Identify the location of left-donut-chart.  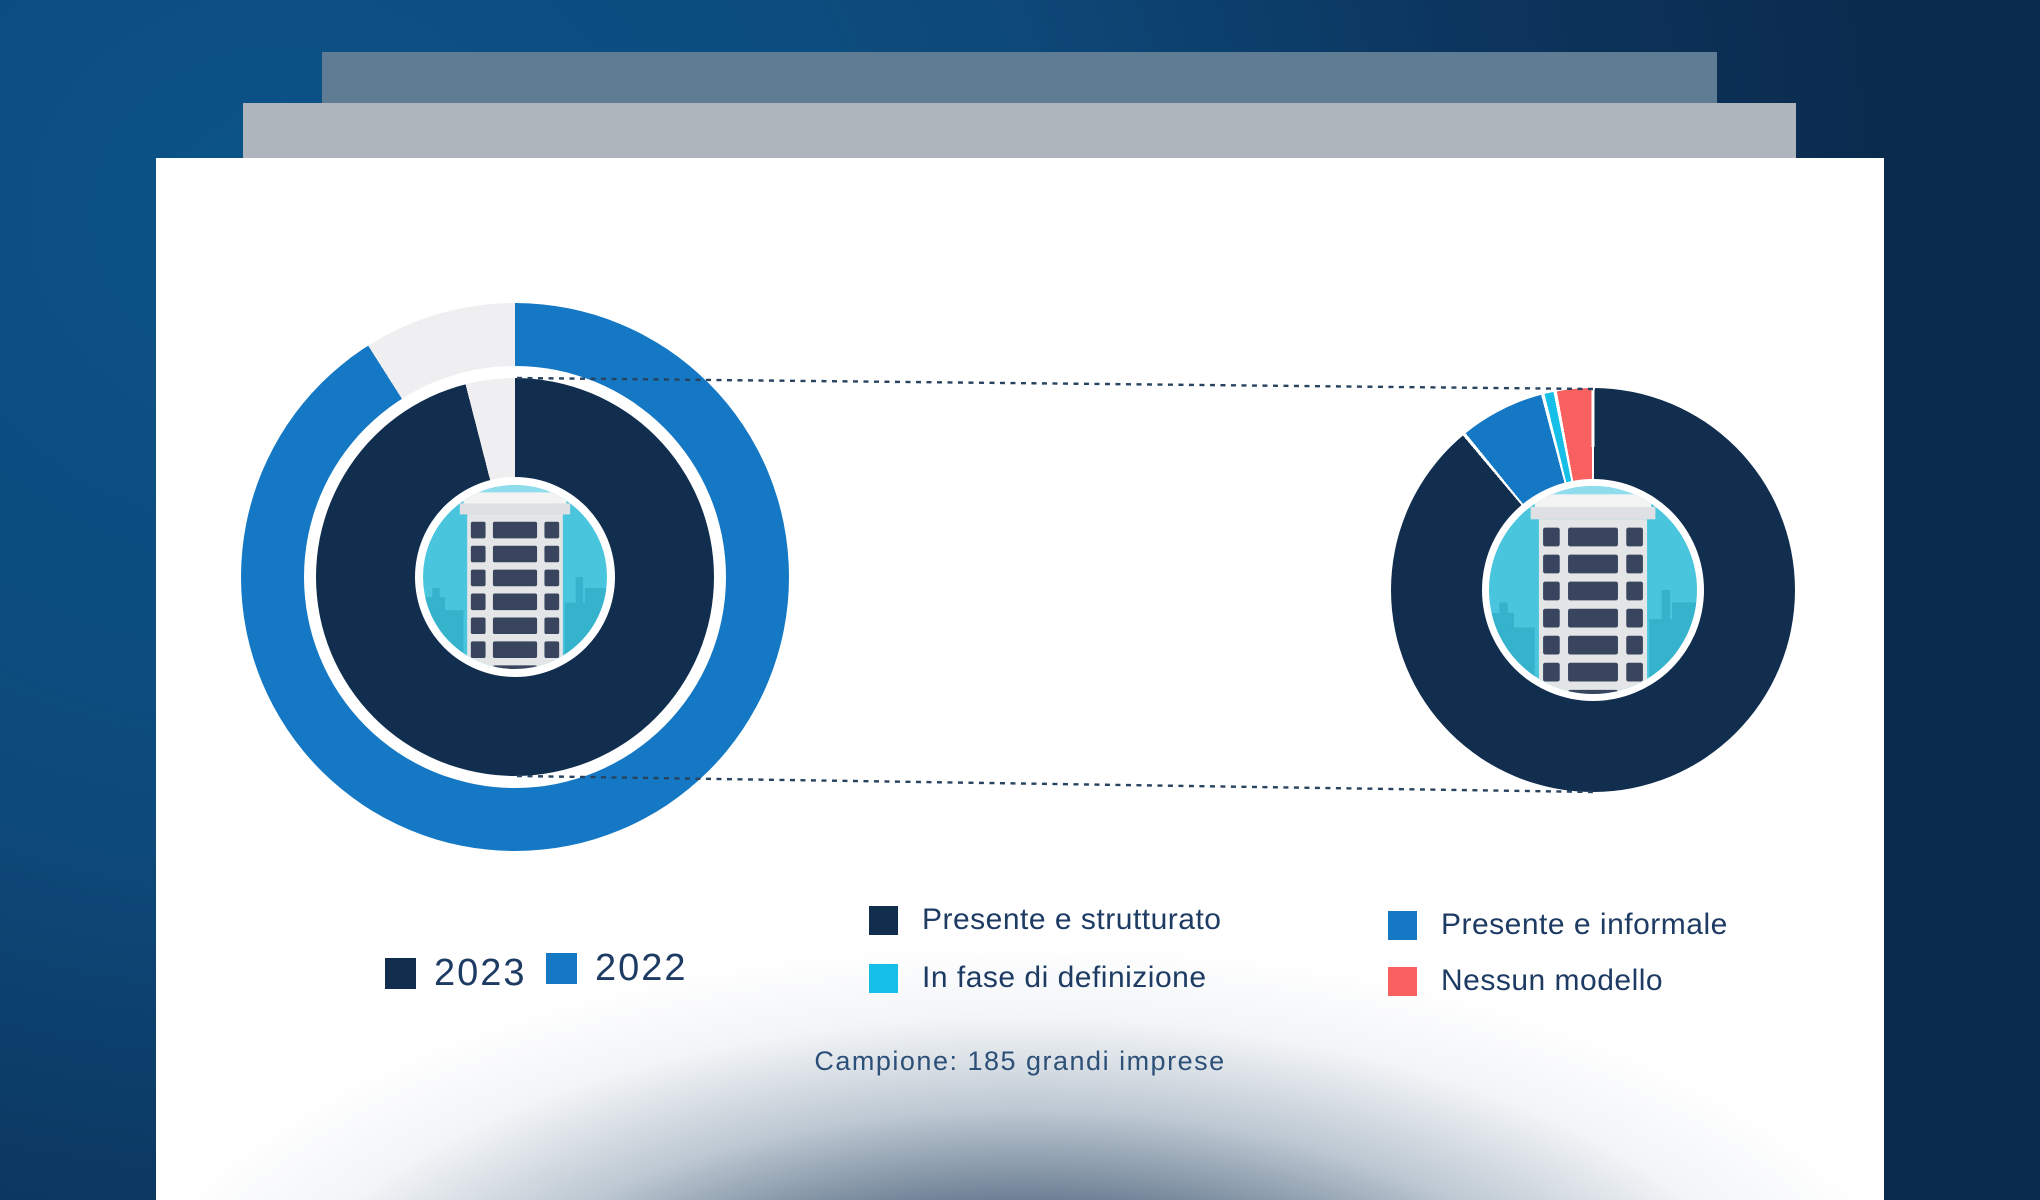
(515, 577).